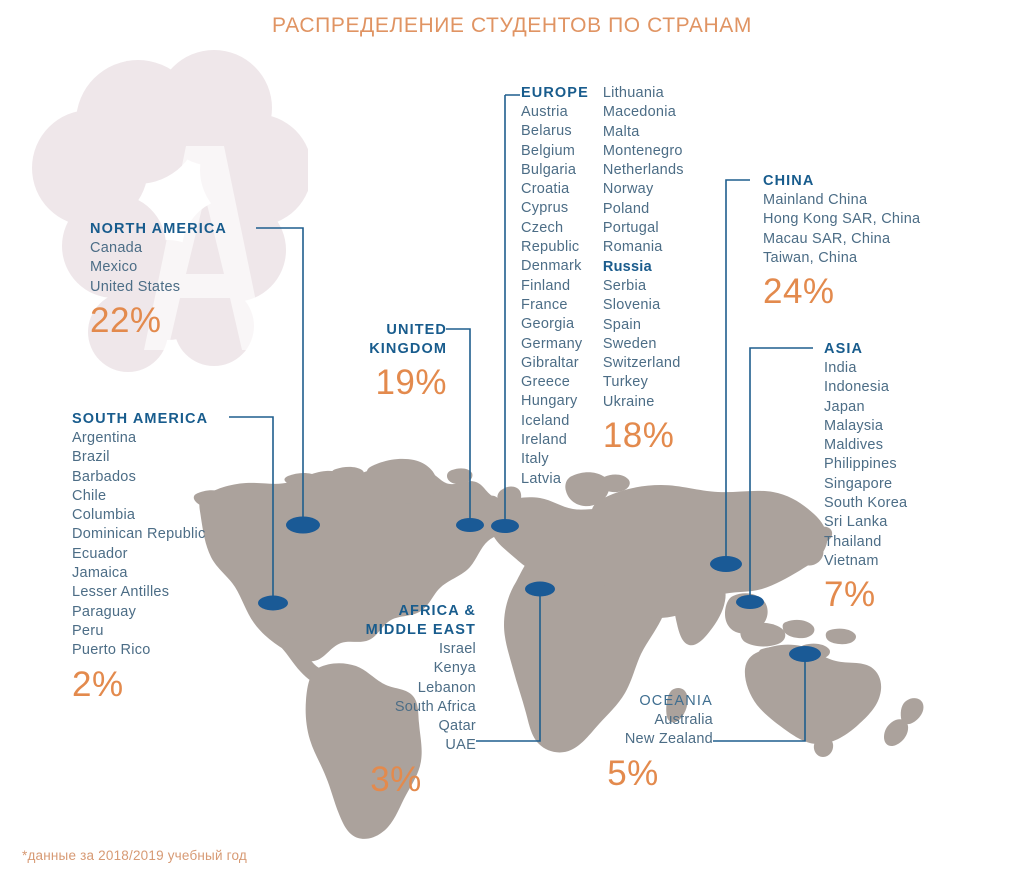 The image size is (1024, 888). What do you see at coordinates (622, 324) in the screenshot?
I see `country-item: Spain` at bounding box center [622, 324].